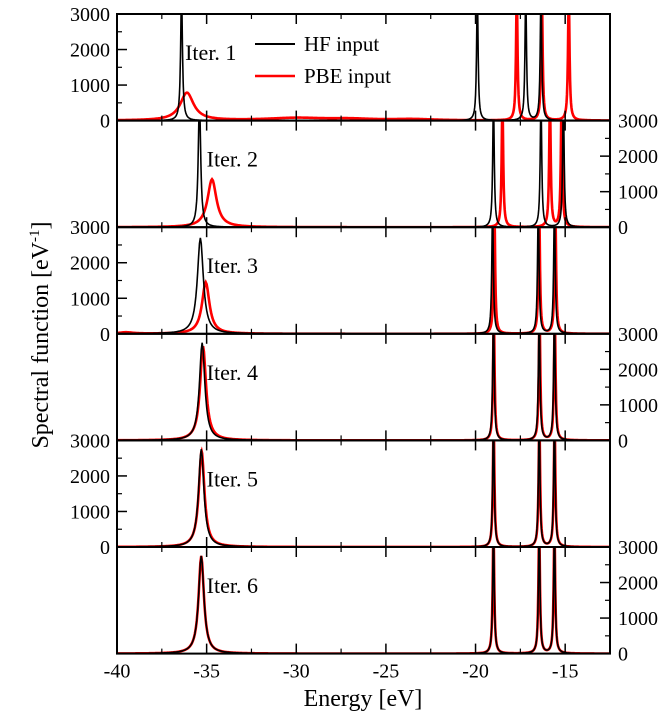  I want to click on legend-label: PBE input, so click(347, 76).